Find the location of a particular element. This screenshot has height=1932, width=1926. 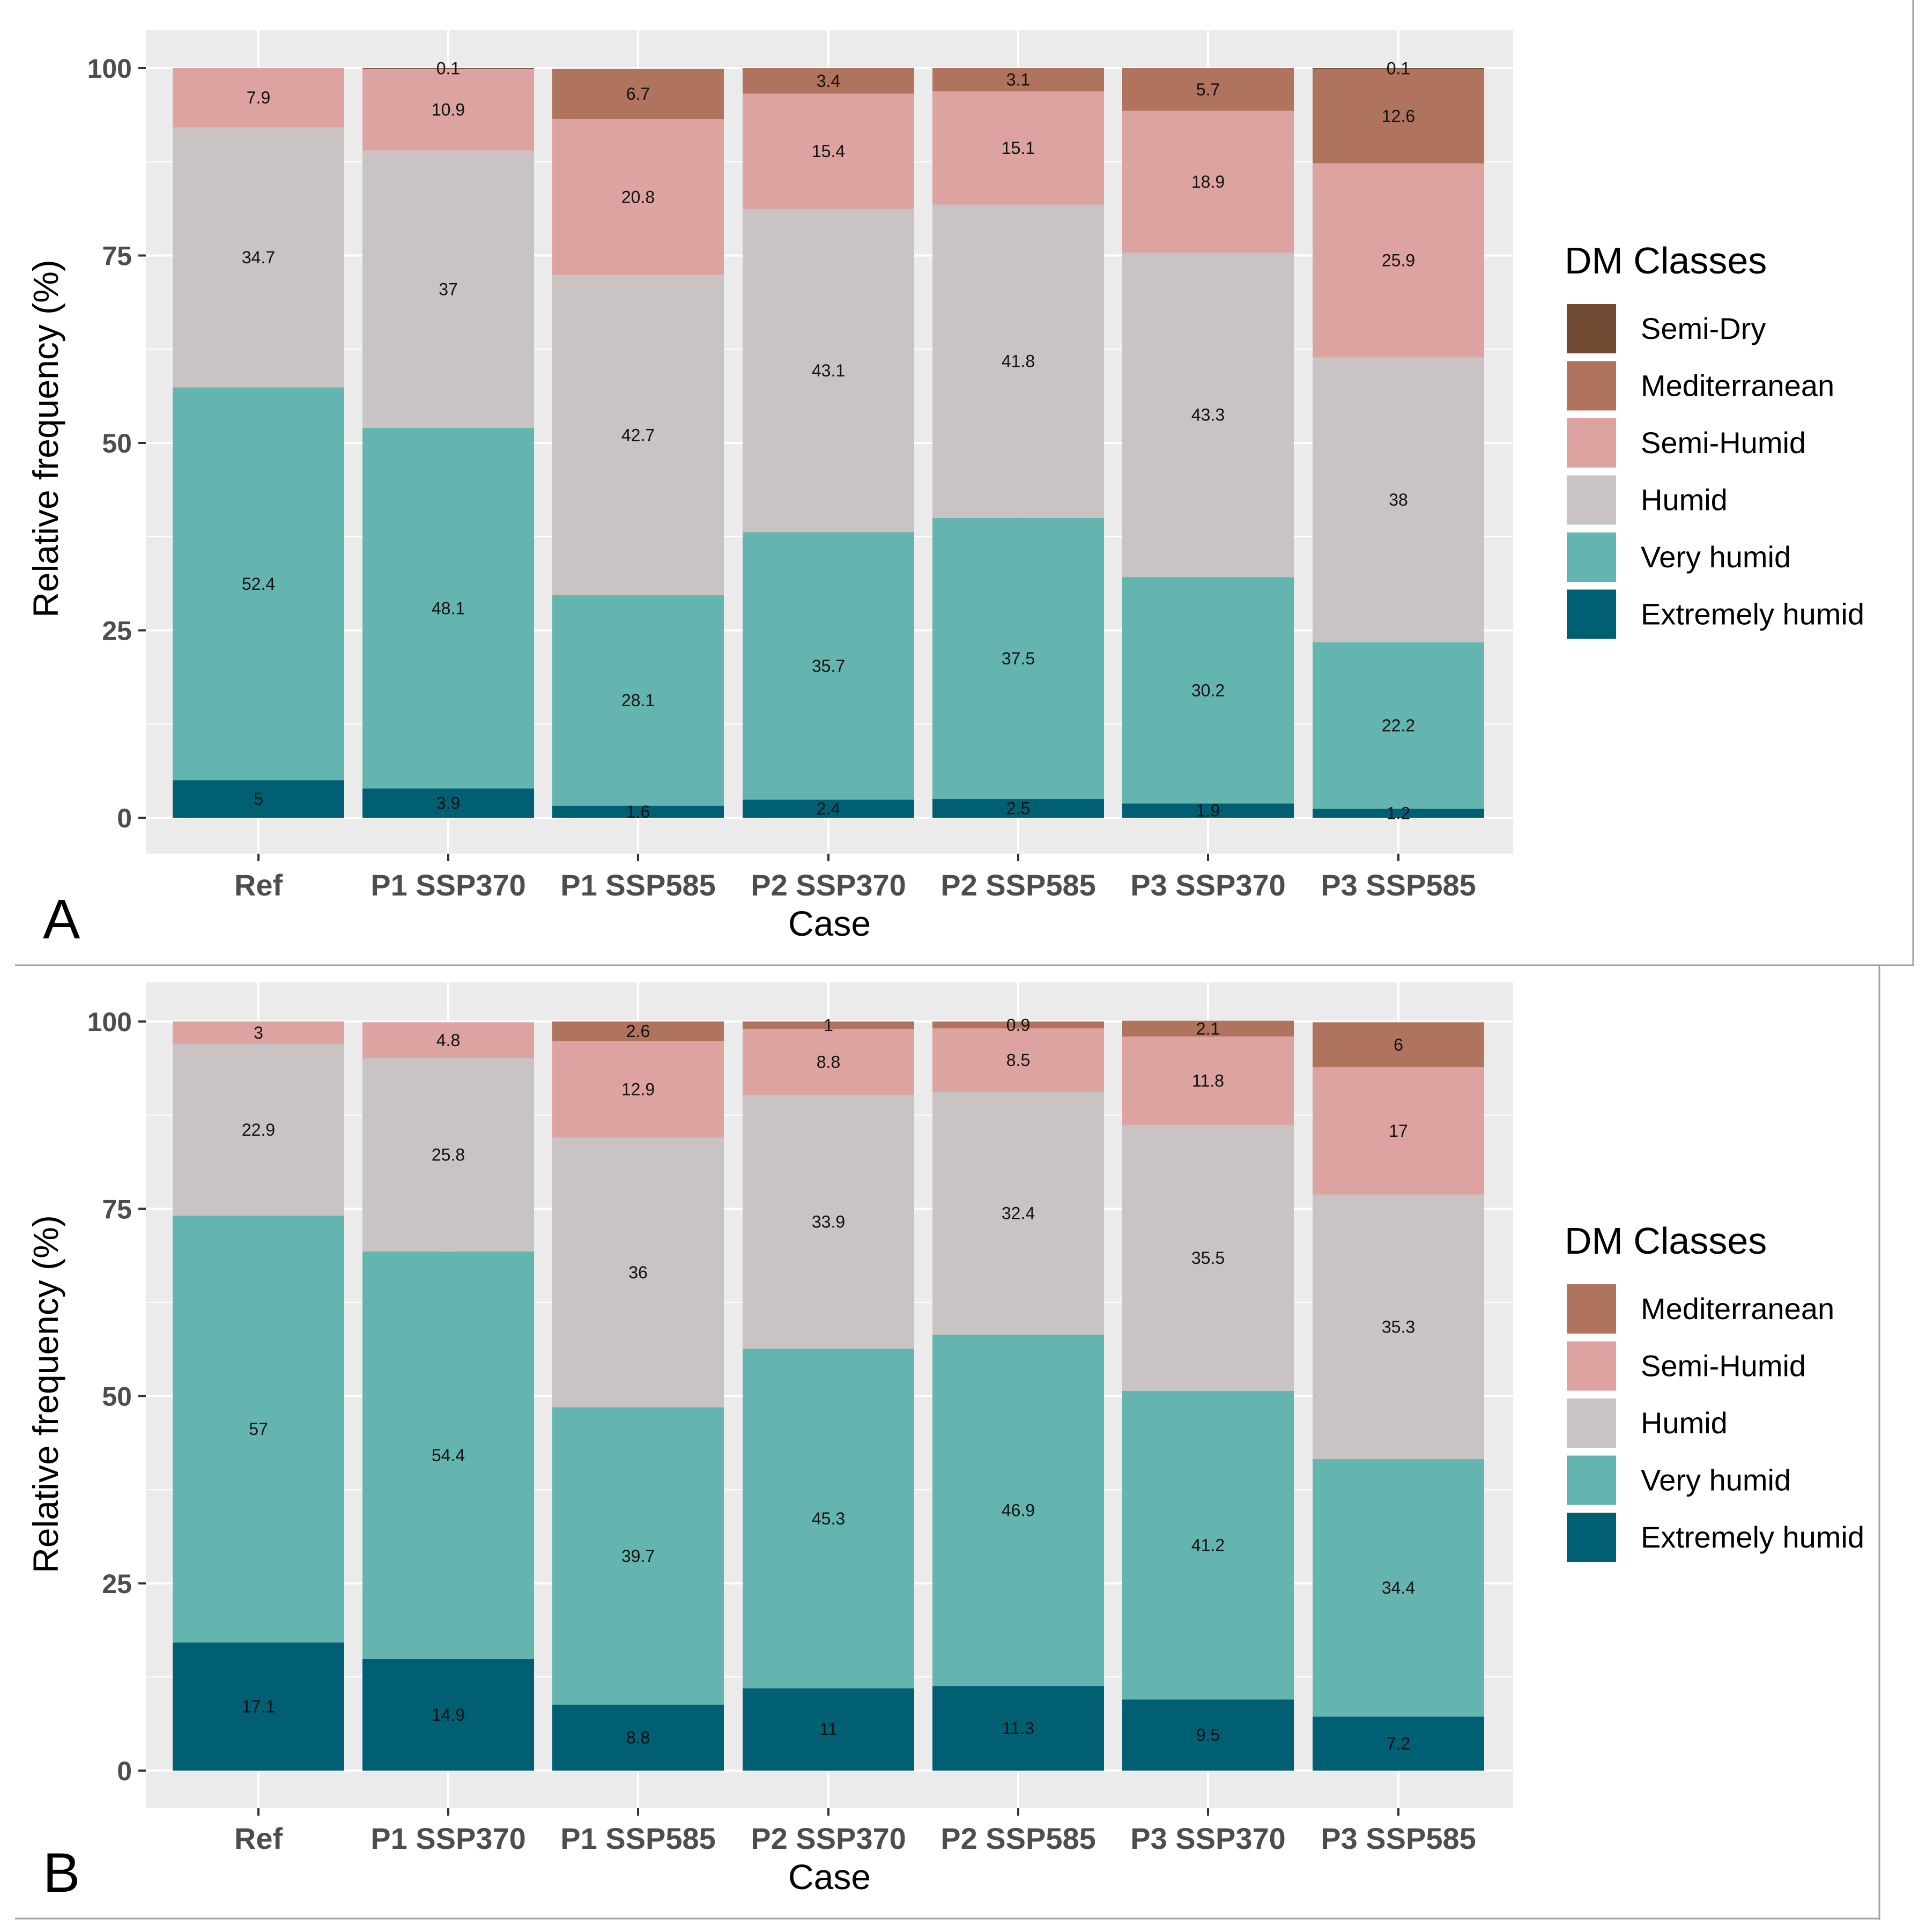

data-label: 17 is located at coordinates (1398, 1131).